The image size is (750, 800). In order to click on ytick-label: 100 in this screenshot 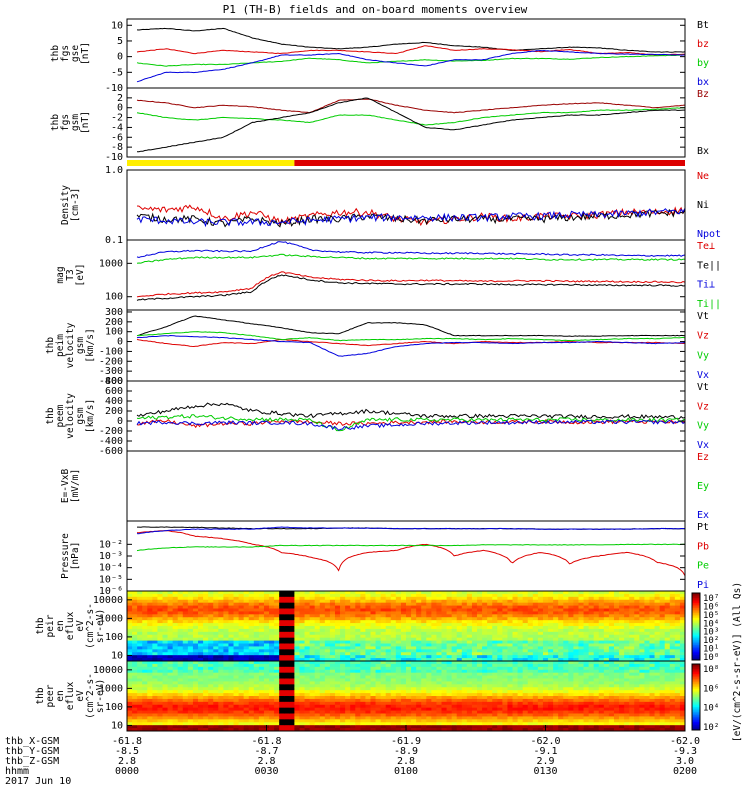, I will do `click(114, 637)`.